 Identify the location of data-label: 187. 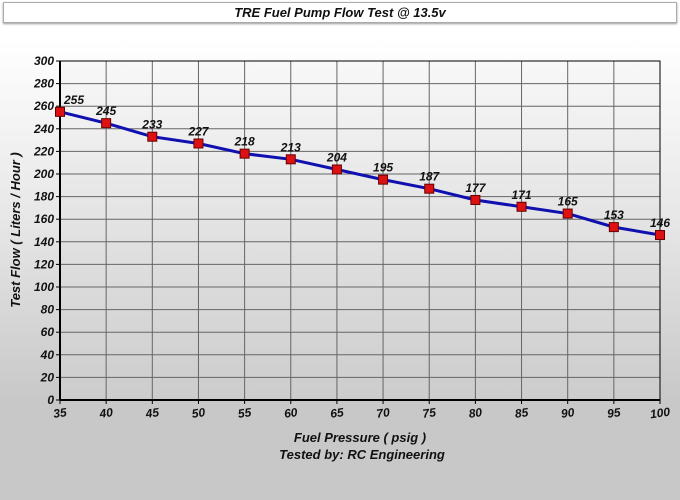
(429, 177).